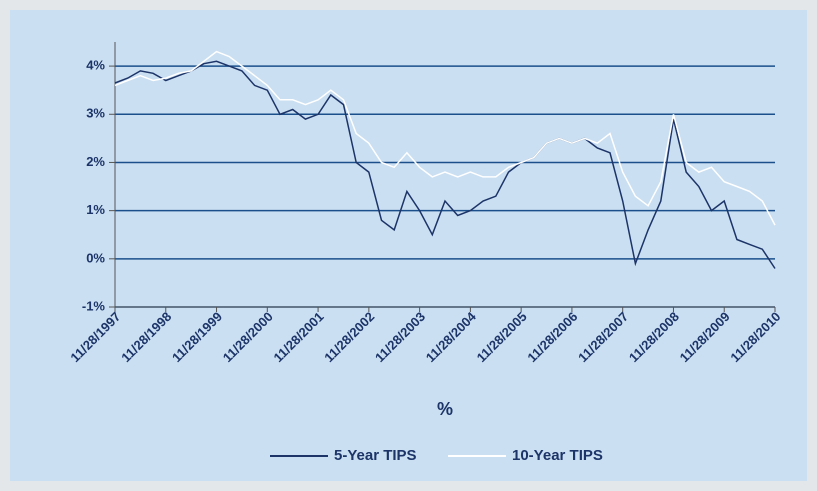 The width and height of the screenshot is (817, 491). What do you see at coordinates (95, 257) in the screenshot?
I see `y-tick-label: 0%` at bounding box center [95, 257].